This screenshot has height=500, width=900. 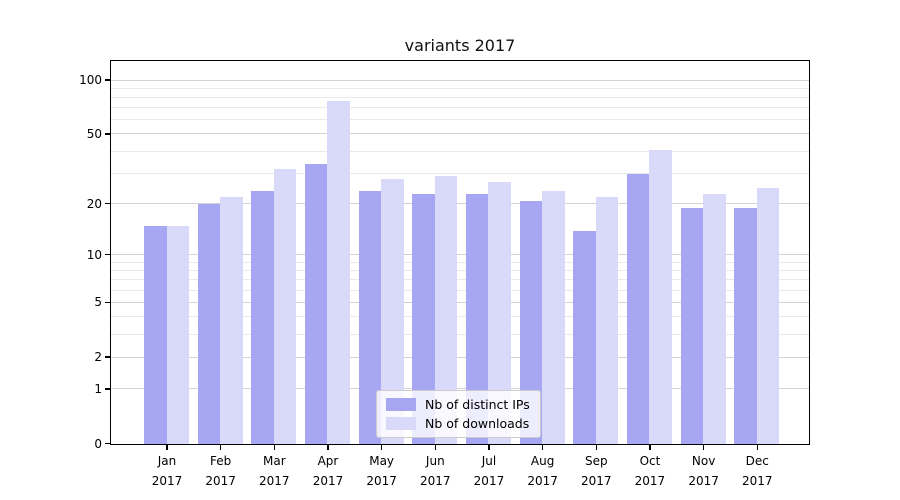 I want to click on bar-mar-downloads, so click(x=285, y=306).